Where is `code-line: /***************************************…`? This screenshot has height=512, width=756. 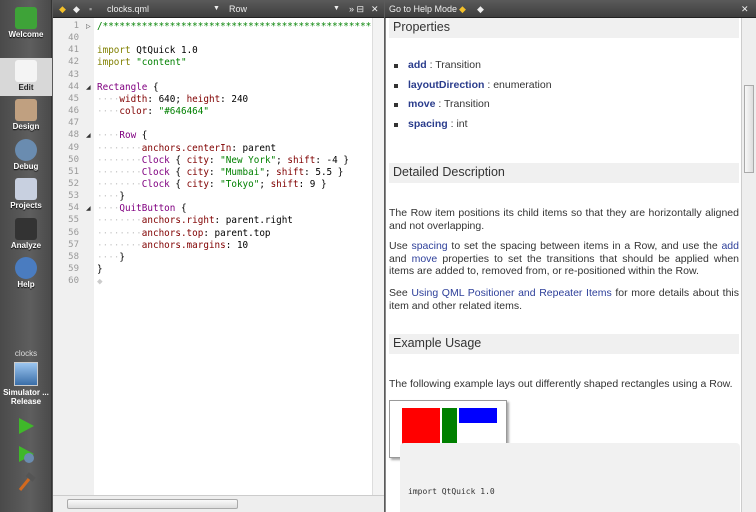
code-line: /***************************************… is located at coordinates (234, 26).